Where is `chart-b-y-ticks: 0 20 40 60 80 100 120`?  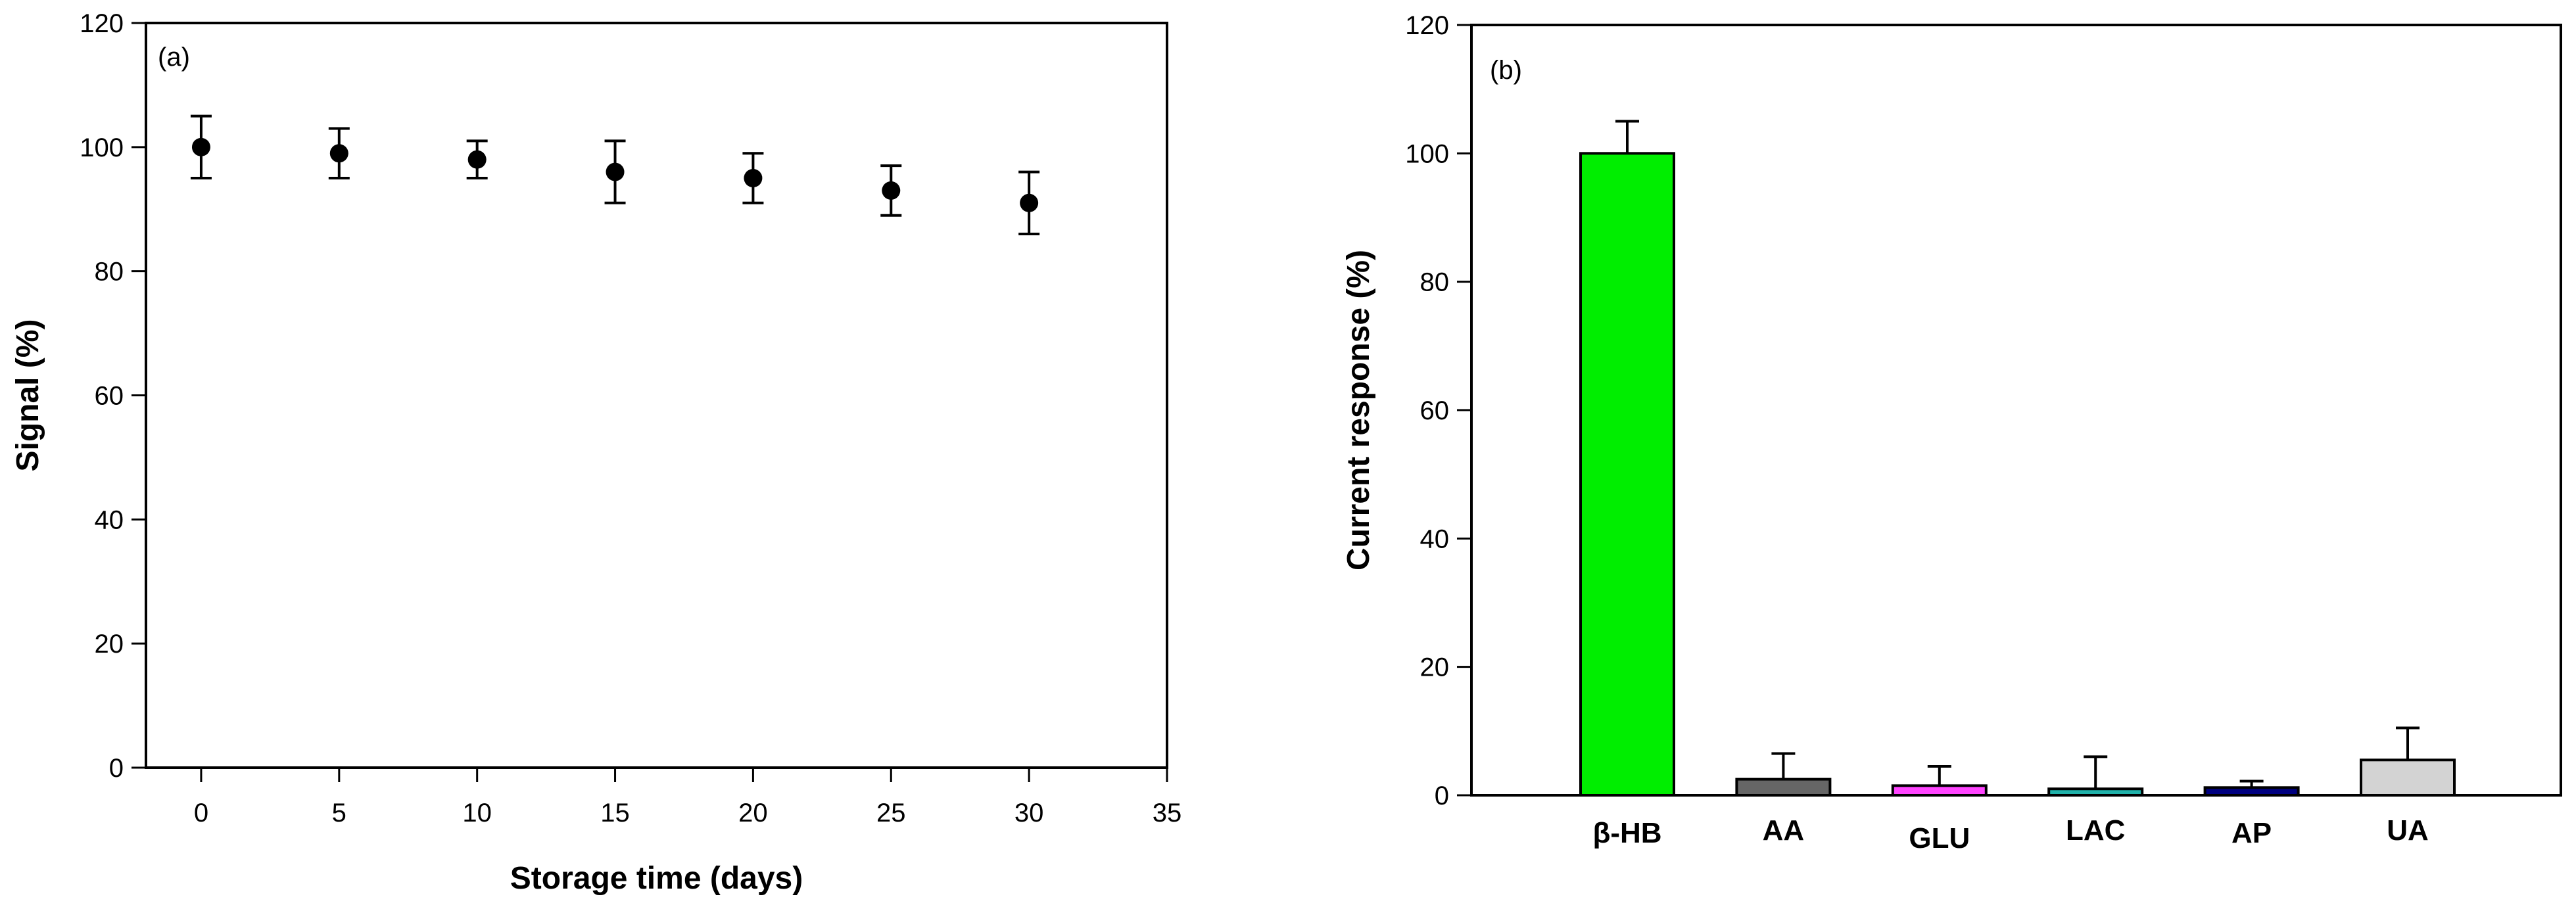 chart-b-y-ticks: 0 20 40 60 80 100 120 is located at coordinates (1438, 410).